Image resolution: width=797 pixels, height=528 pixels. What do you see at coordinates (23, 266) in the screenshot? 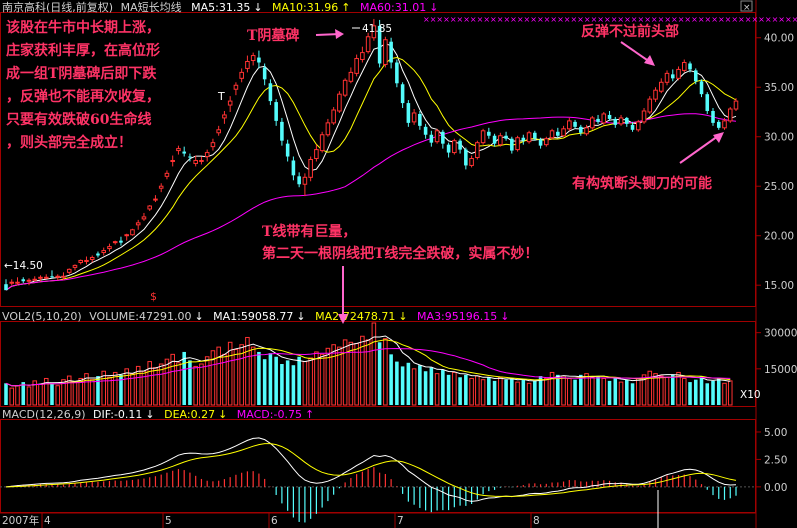
I see `low-price-label: ←14.50` at bounding box center [23, 266].